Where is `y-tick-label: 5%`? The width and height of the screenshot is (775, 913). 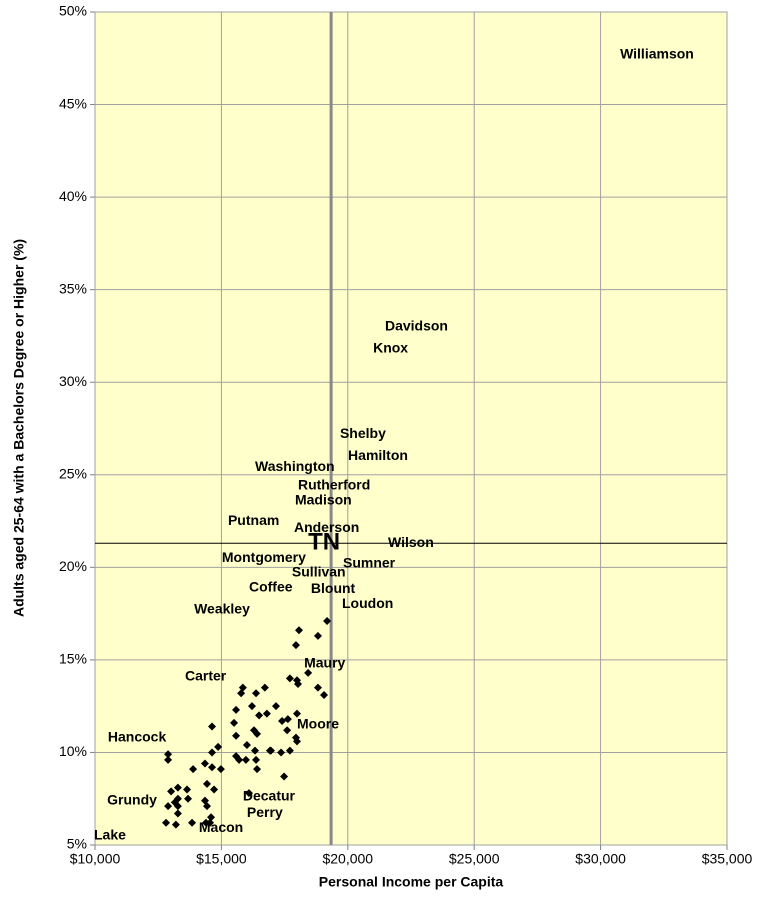 y-tick-label: 5% is located at coordinates (77, 844).